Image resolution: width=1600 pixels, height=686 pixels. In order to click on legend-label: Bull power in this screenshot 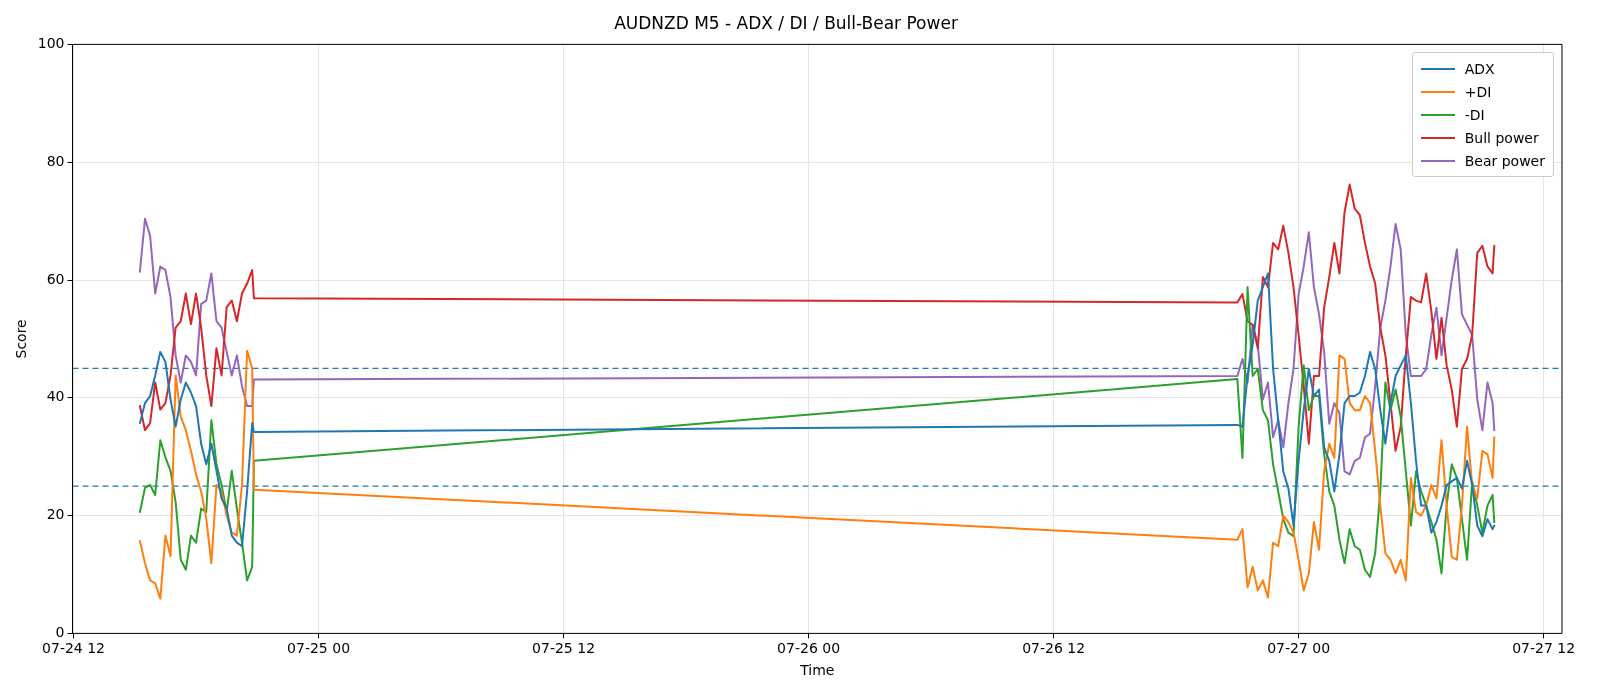, I will do `click(1501, 137)`.